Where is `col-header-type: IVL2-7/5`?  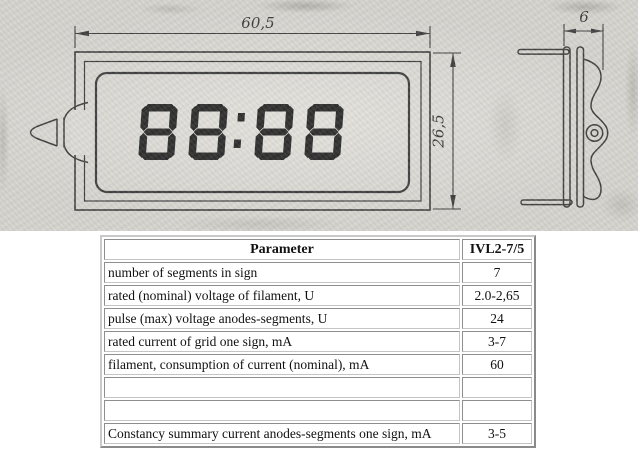
col-header-type: IVL2-7/5 is located at coordinates (497, 249).